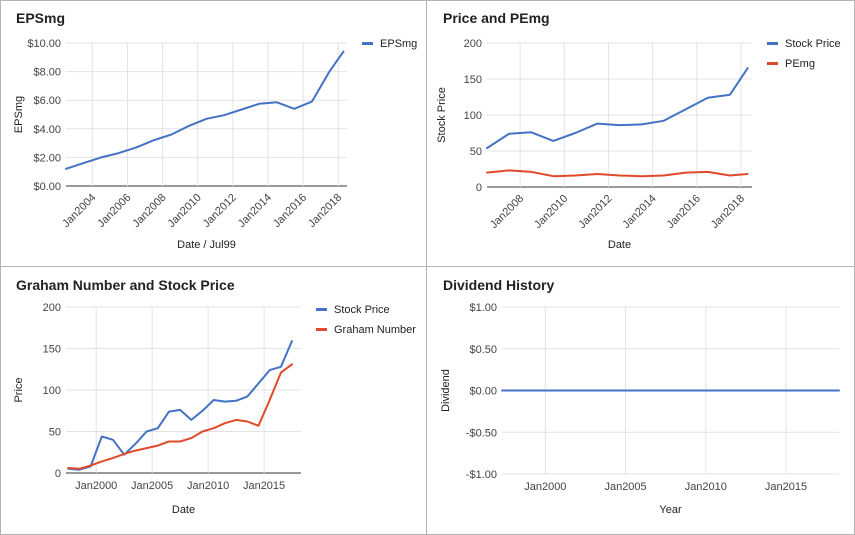 This screenshot has width=855, height=535. I want to click on y-tick-label: $10.00, so click(44, 44).